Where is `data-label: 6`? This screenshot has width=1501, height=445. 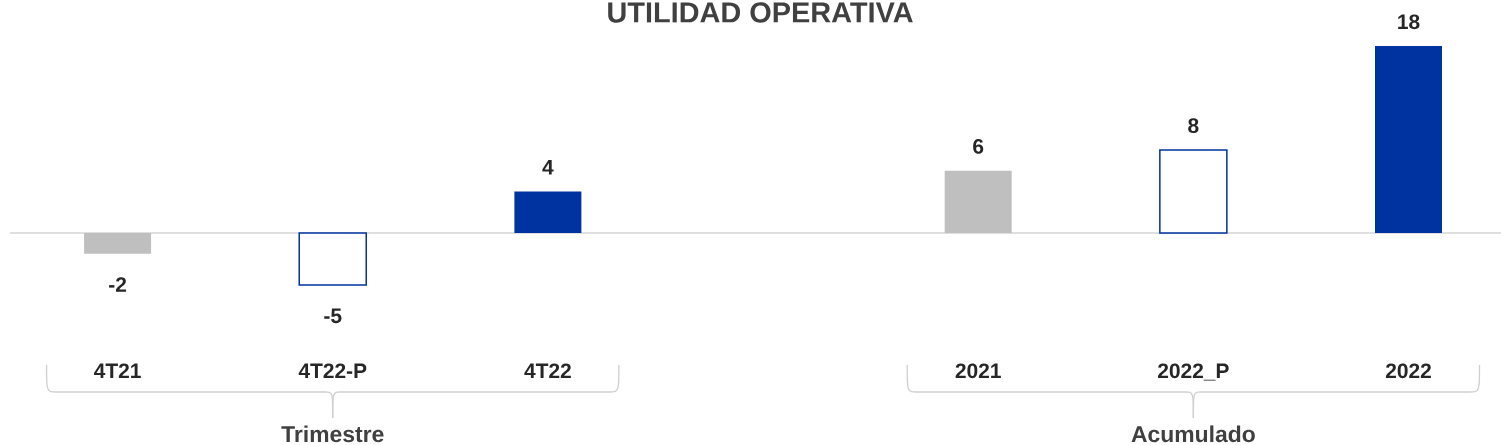
data-label: 6 is located at coordinates (978, 146).